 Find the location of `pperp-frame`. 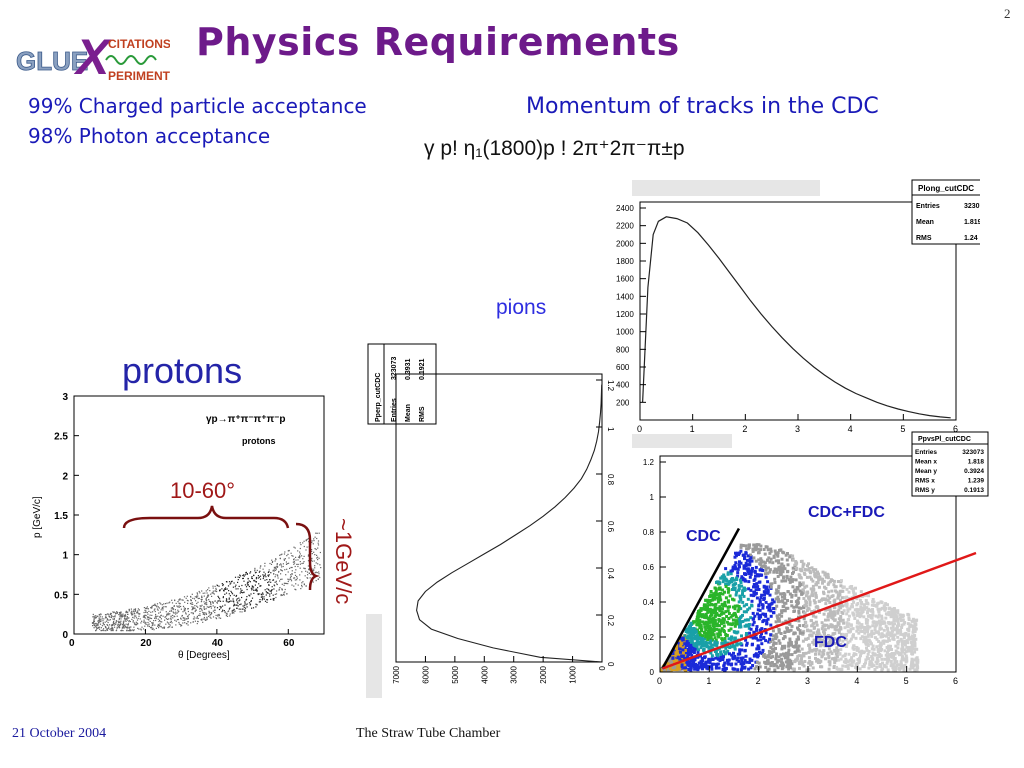

pperp-frame is located at coordinates (499, 518).